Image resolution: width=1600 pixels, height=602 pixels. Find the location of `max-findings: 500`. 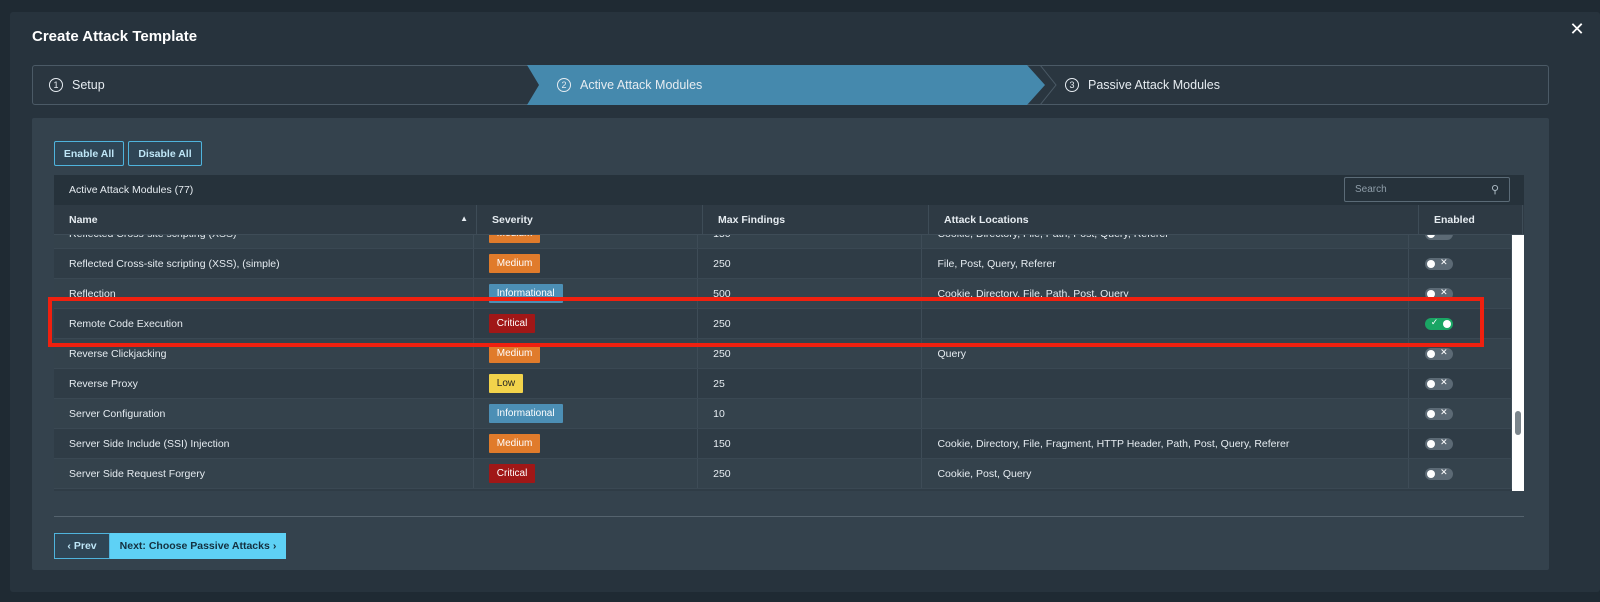

max-findings: 500 is located at coordinates (810, 293).